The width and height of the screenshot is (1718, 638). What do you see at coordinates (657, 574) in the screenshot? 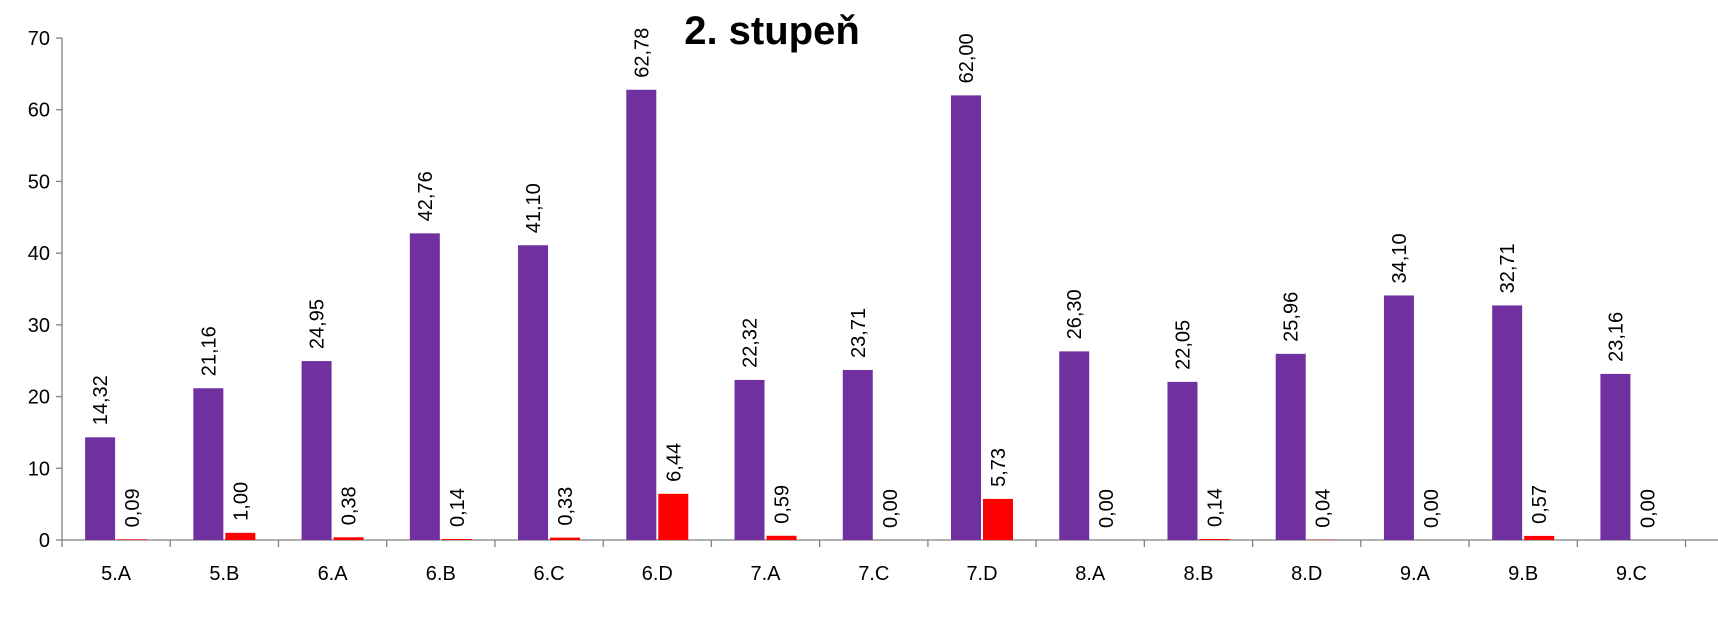
I see `x-tick-label: 6.D` at bounding box center [657, 574].